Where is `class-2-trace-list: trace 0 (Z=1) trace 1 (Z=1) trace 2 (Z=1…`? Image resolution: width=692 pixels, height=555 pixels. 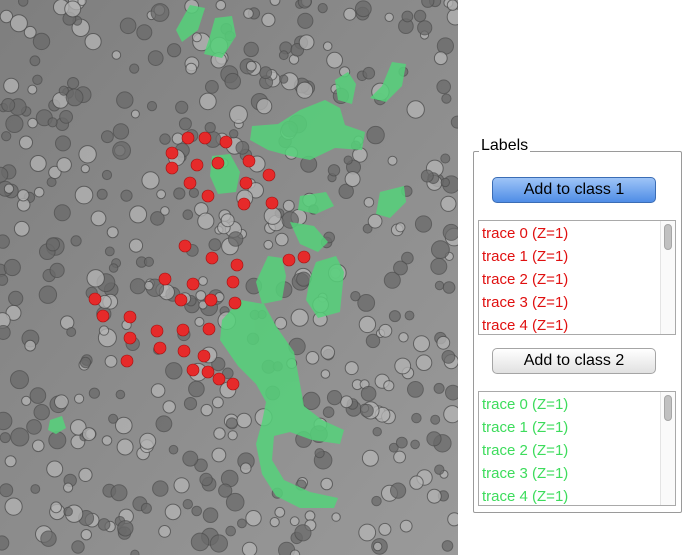 class-2-trace-list: trace 0 (Z=1) trace 1 (Z=1) trace 2 (Z=1… is located at coordinates (577, 448).